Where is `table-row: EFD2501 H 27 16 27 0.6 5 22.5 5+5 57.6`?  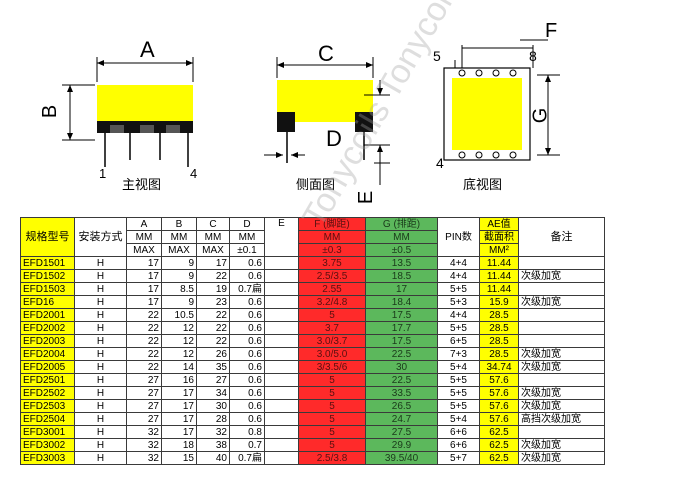 table-row: EFD2501 H 27 16 27 0.6 5 22.5 5+5 57.6 is located at coordinates (312, 380).